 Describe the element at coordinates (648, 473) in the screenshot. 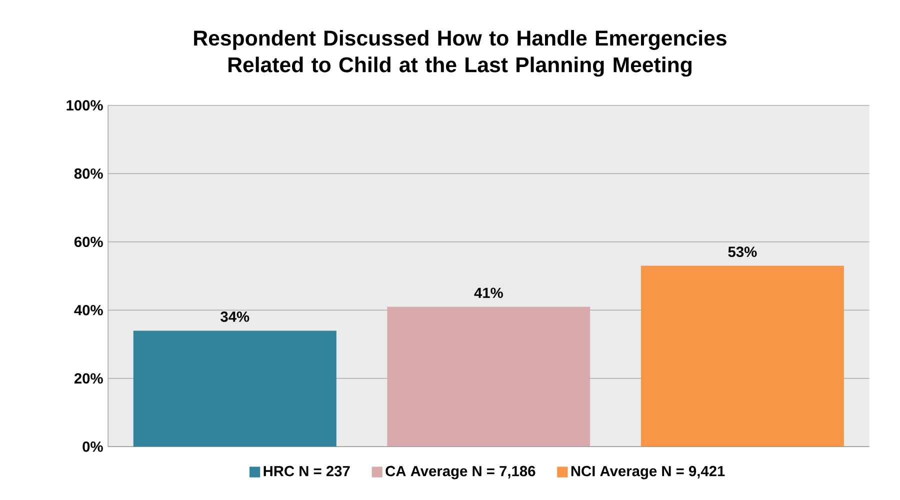

I see `legend-label: NCI Average N = 9,421` at that location.